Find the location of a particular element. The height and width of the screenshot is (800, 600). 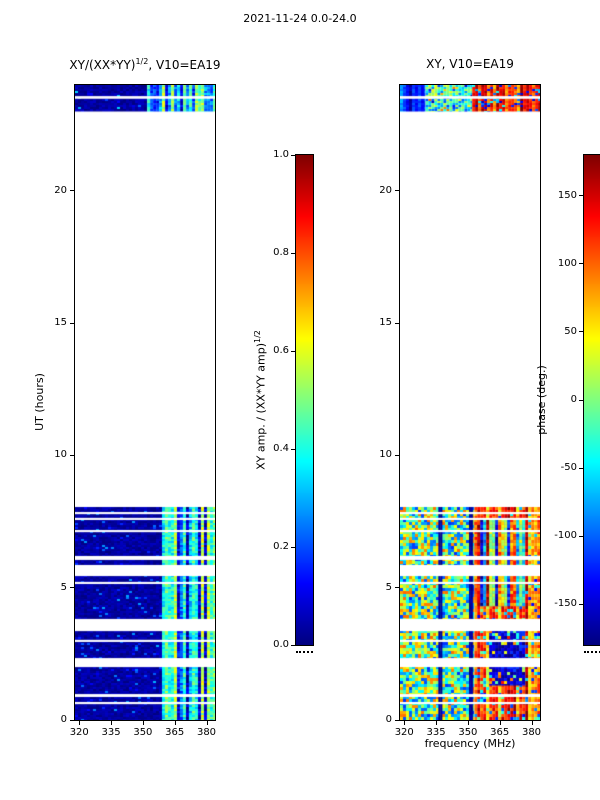

left-panel-title-suffix: , V10=EA19 is located at coordinates (184, 65).